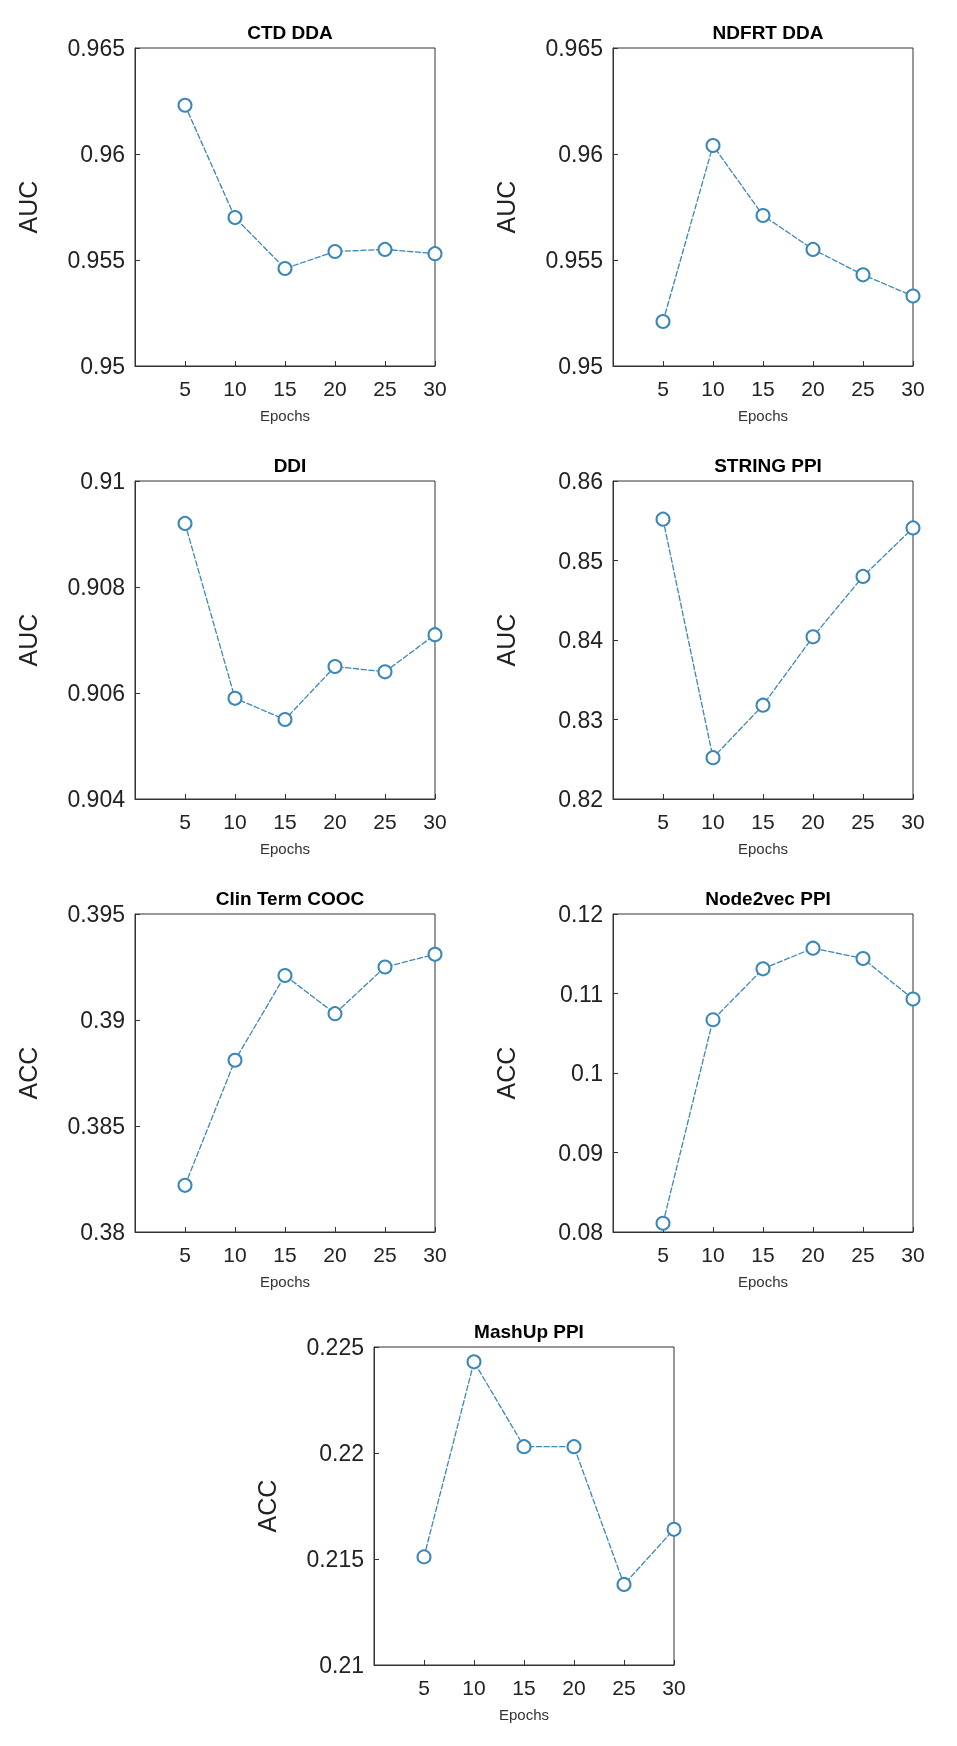 Image resolution: width=957 pixels, height=1746 pixels. What do you see at coordinates (341, 1665) in the screenshot?
I see `y-tick-label: 0.21` at bounding box center [341, 1665].